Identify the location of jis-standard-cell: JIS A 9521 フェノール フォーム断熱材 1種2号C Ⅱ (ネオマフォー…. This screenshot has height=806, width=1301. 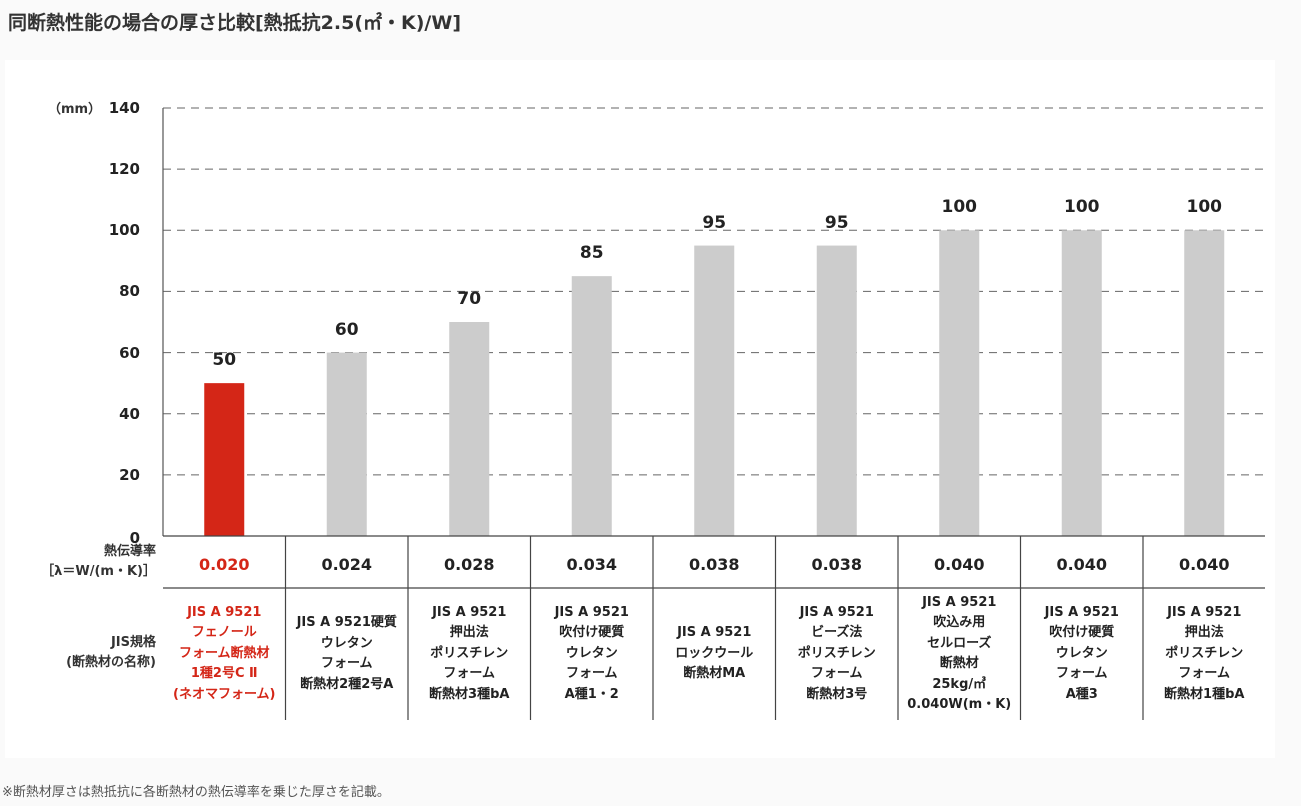
(224, 653).